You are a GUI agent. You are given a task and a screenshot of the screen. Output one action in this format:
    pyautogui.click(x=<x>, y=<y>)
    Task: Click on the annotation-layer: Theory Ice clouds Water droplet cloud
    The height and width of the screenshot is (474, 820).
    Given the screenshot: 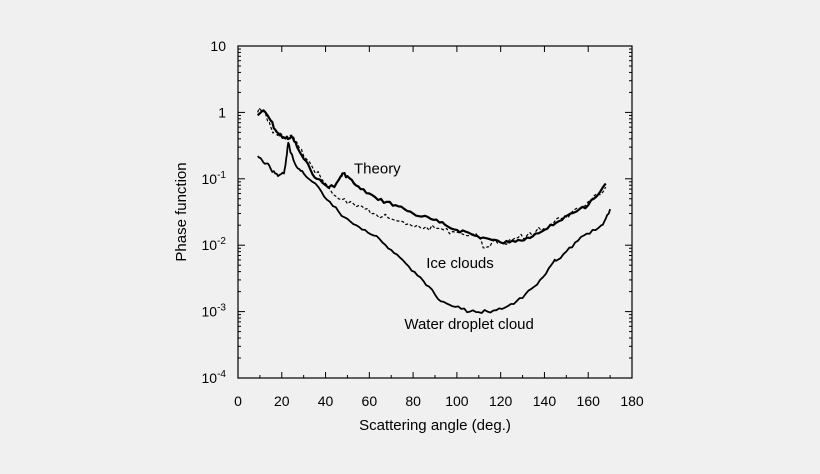 What is the action you would take?
    pyautogui.click(x=444, y=247)
    